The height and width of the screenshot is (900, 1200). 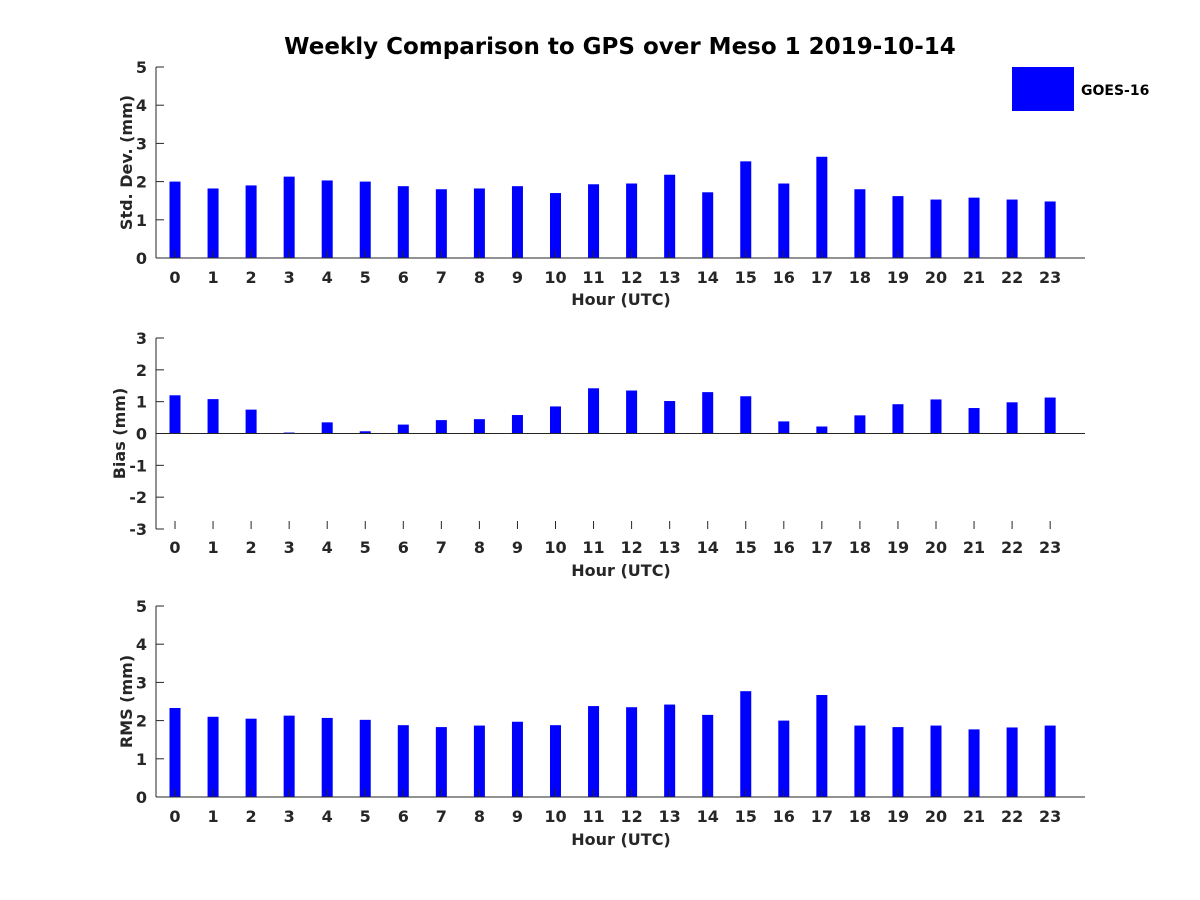 I want to click on rms-x-label: Hour (UTC), so click(x=621, y=839).